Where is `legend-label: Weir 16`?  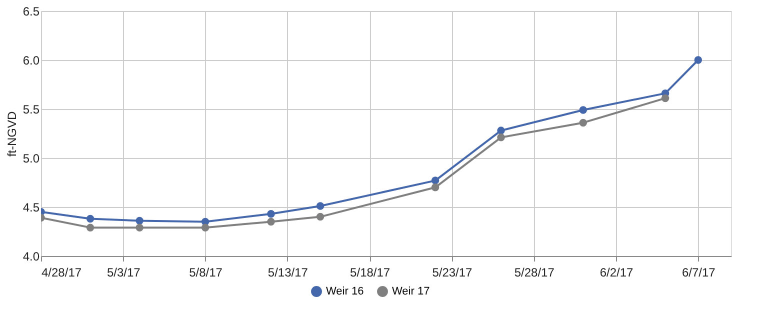 legend-label: Weir 16 is located at coordinates (345, 292).